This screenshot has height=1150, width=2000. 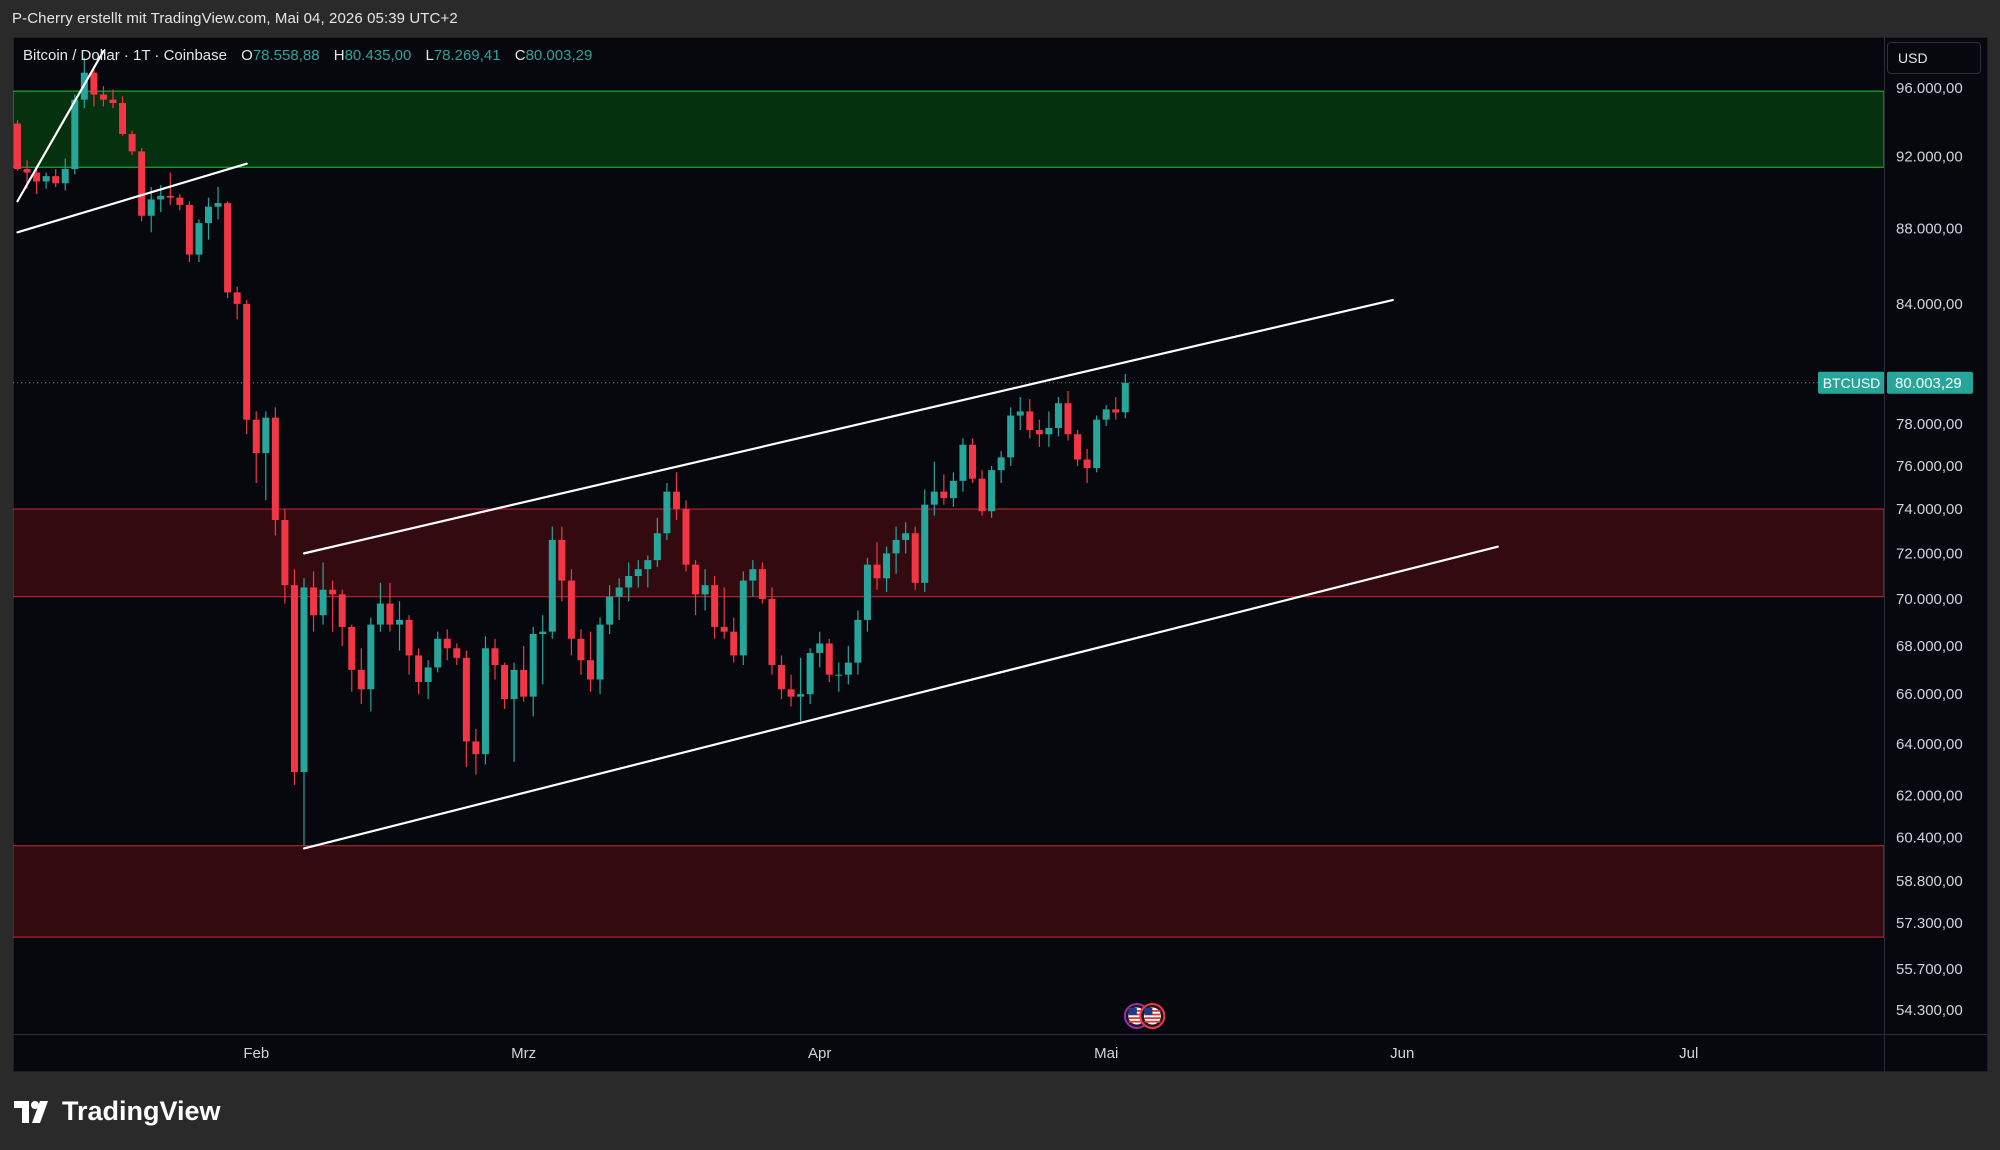 What do you see at coordinates (1929, 553) in the screenshot?
I see `price-tick-label: 72.000,00` at bounding box center [1929, 553].